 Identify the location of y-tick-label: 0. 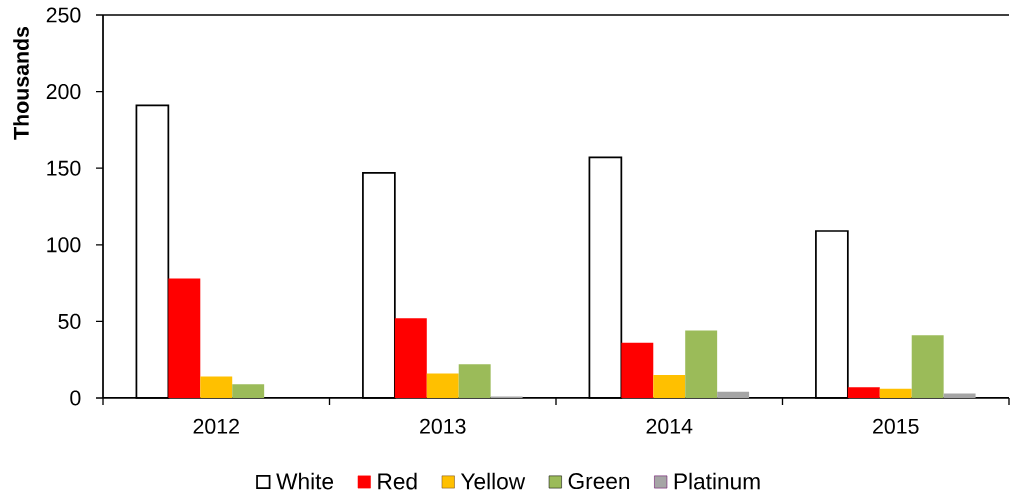
(75, 398).